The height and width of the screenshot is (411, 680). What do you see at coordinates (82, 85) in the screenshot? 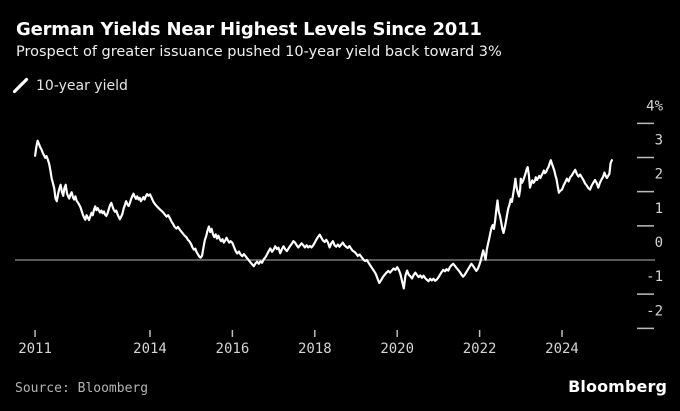
I see `legend-label: 10-year yield` at bounding box center [82, 85].